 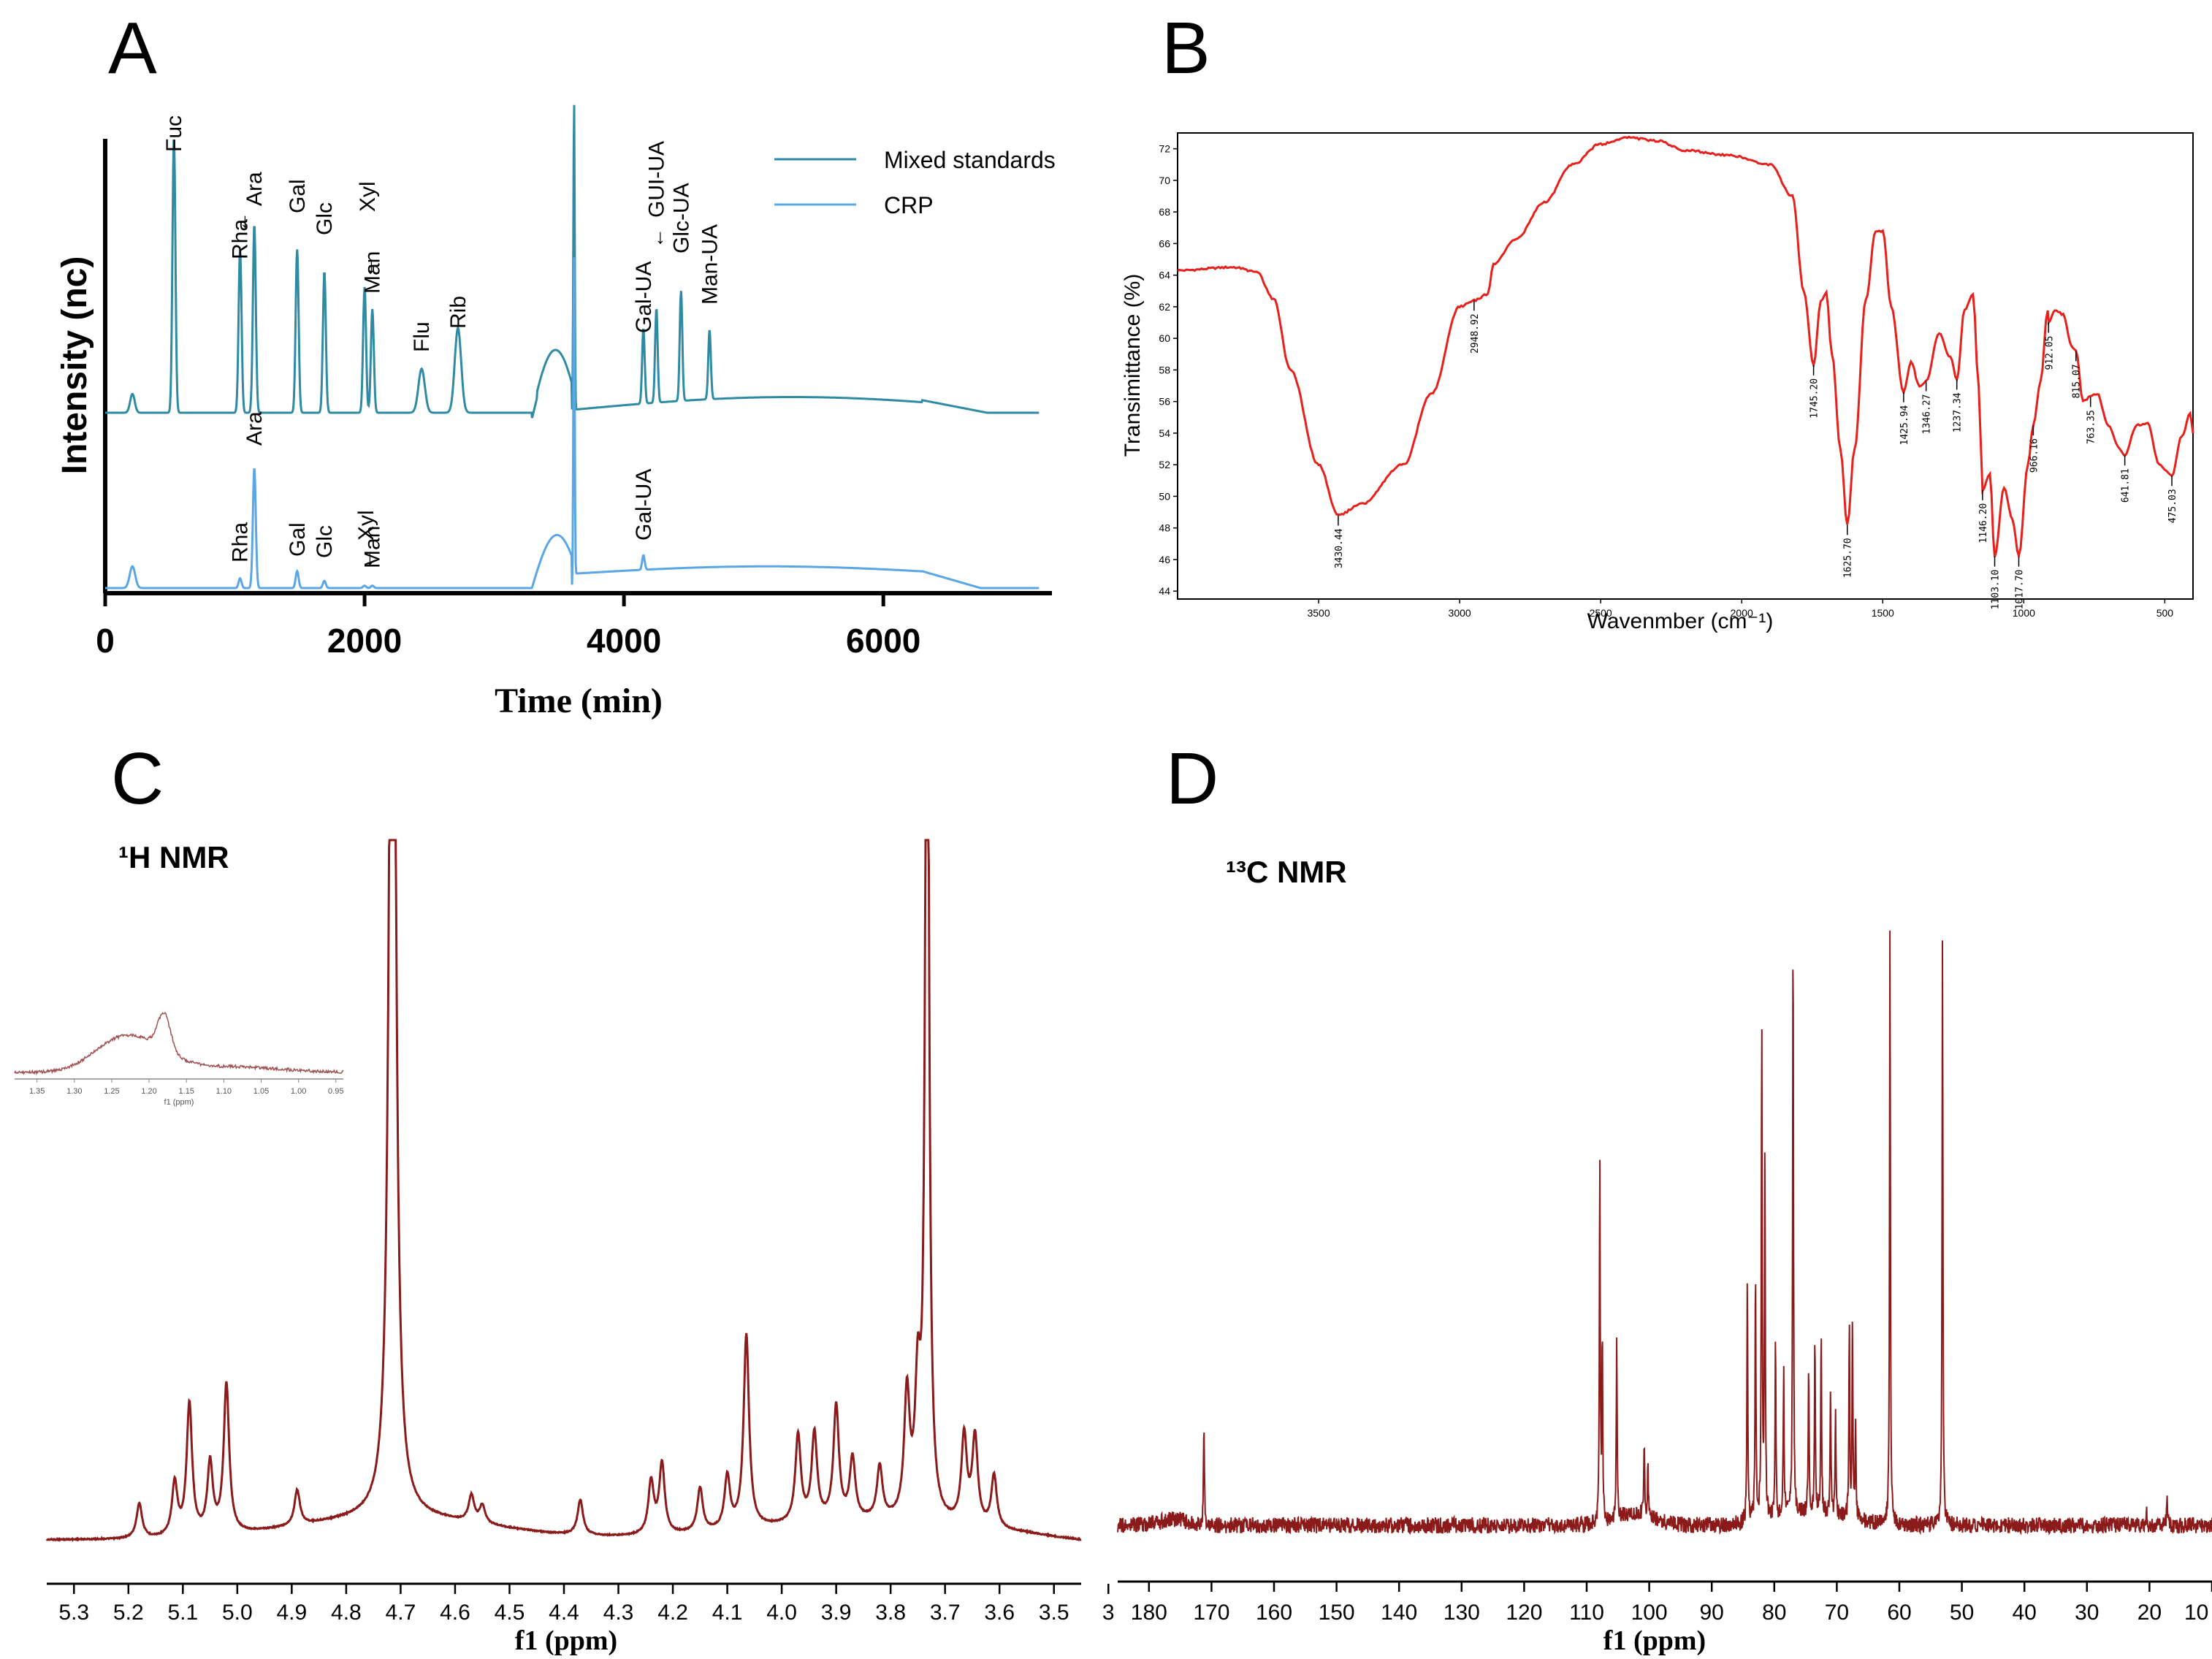 I want to click on panel-c-x-tick-label-10: 4.3, so click(x=618, y=1613).